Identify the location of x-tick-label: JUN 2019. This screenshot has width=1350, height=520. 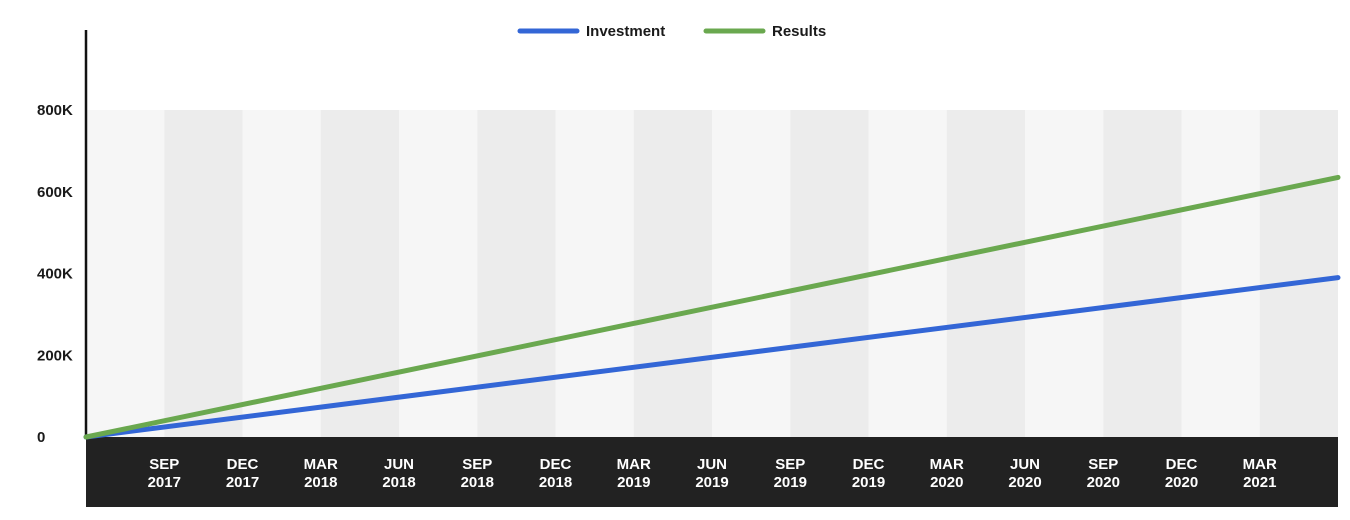
(711, 473).